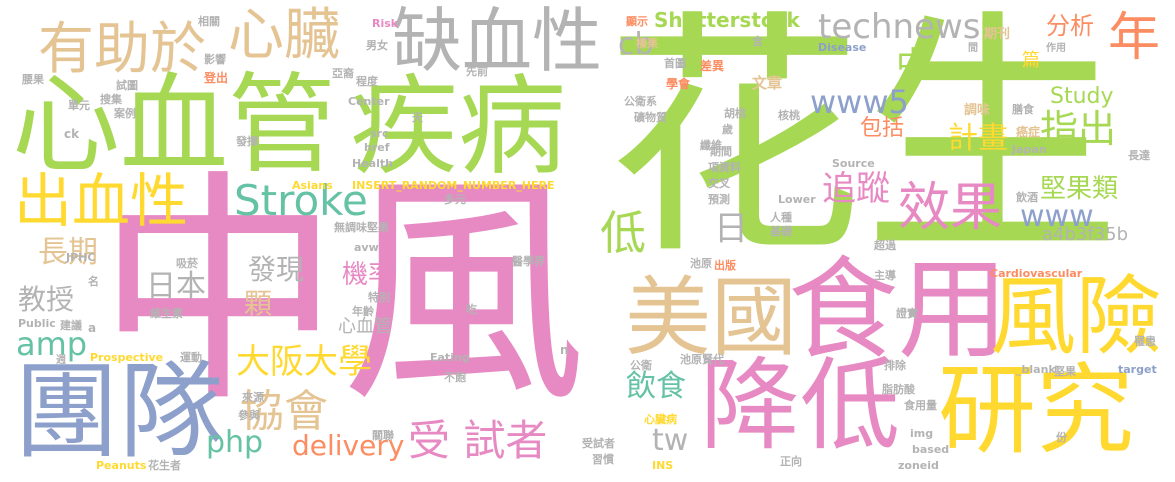 The image size is (1175, 482). Describe the element at coordinates (882, 128) in the screenshot. I see `word: 包括` at that location.